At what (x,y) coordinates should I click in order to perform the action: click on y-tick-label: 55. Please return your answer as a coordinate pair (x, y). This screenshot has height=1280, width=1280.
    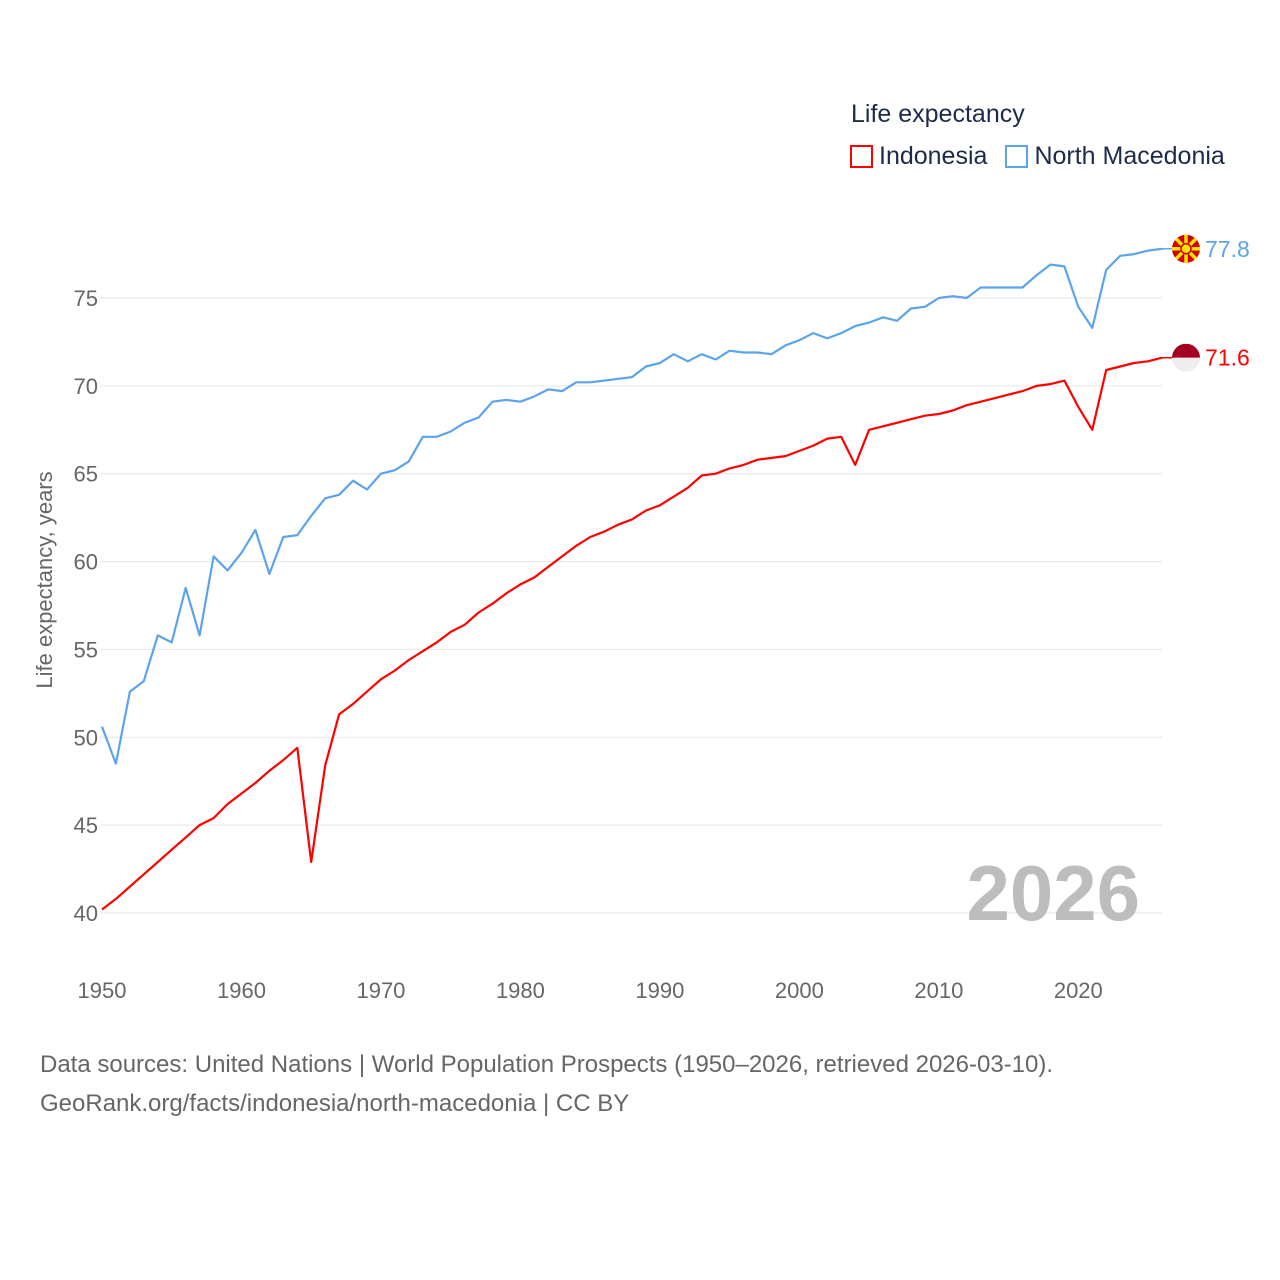
    Looking at the image, I should click on (86, 649).